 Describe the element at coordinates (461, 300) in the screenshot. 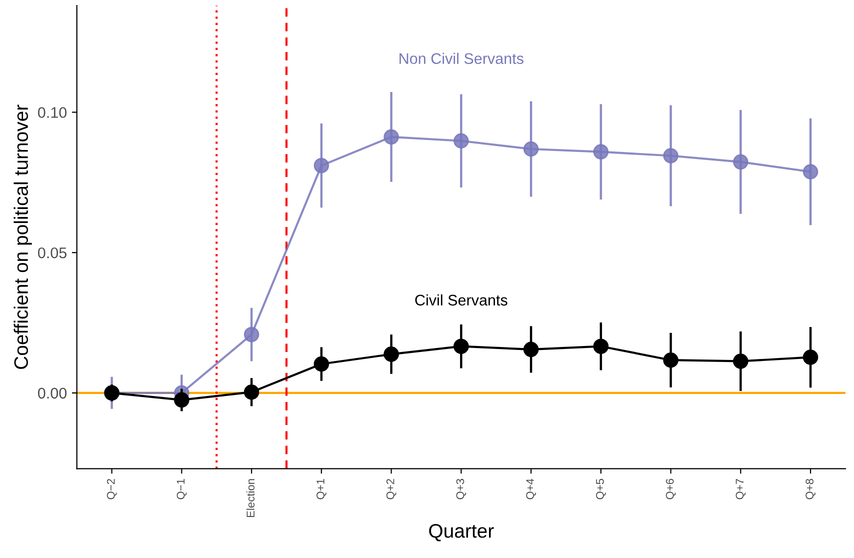

I see `text: Civil Servants` at that location.